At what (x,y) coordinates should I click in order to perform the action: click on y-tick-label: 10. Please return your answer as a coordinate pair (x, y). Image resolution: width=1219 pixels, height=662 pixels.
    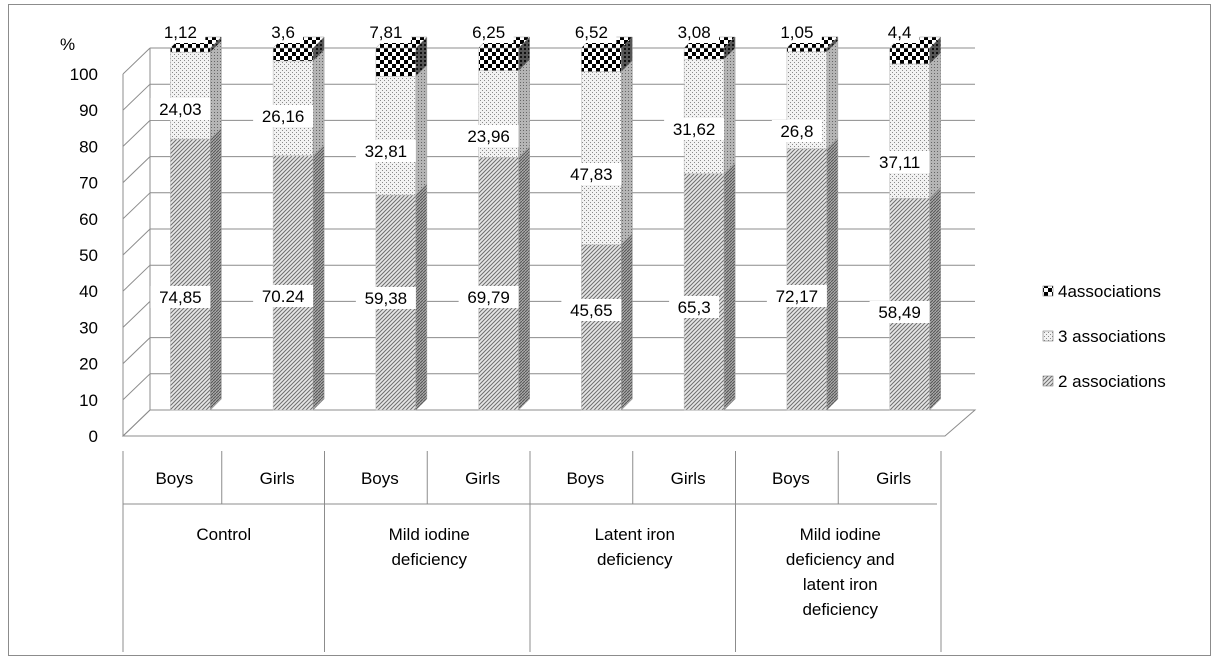
    Looking at the image, I should click on (88, 400).